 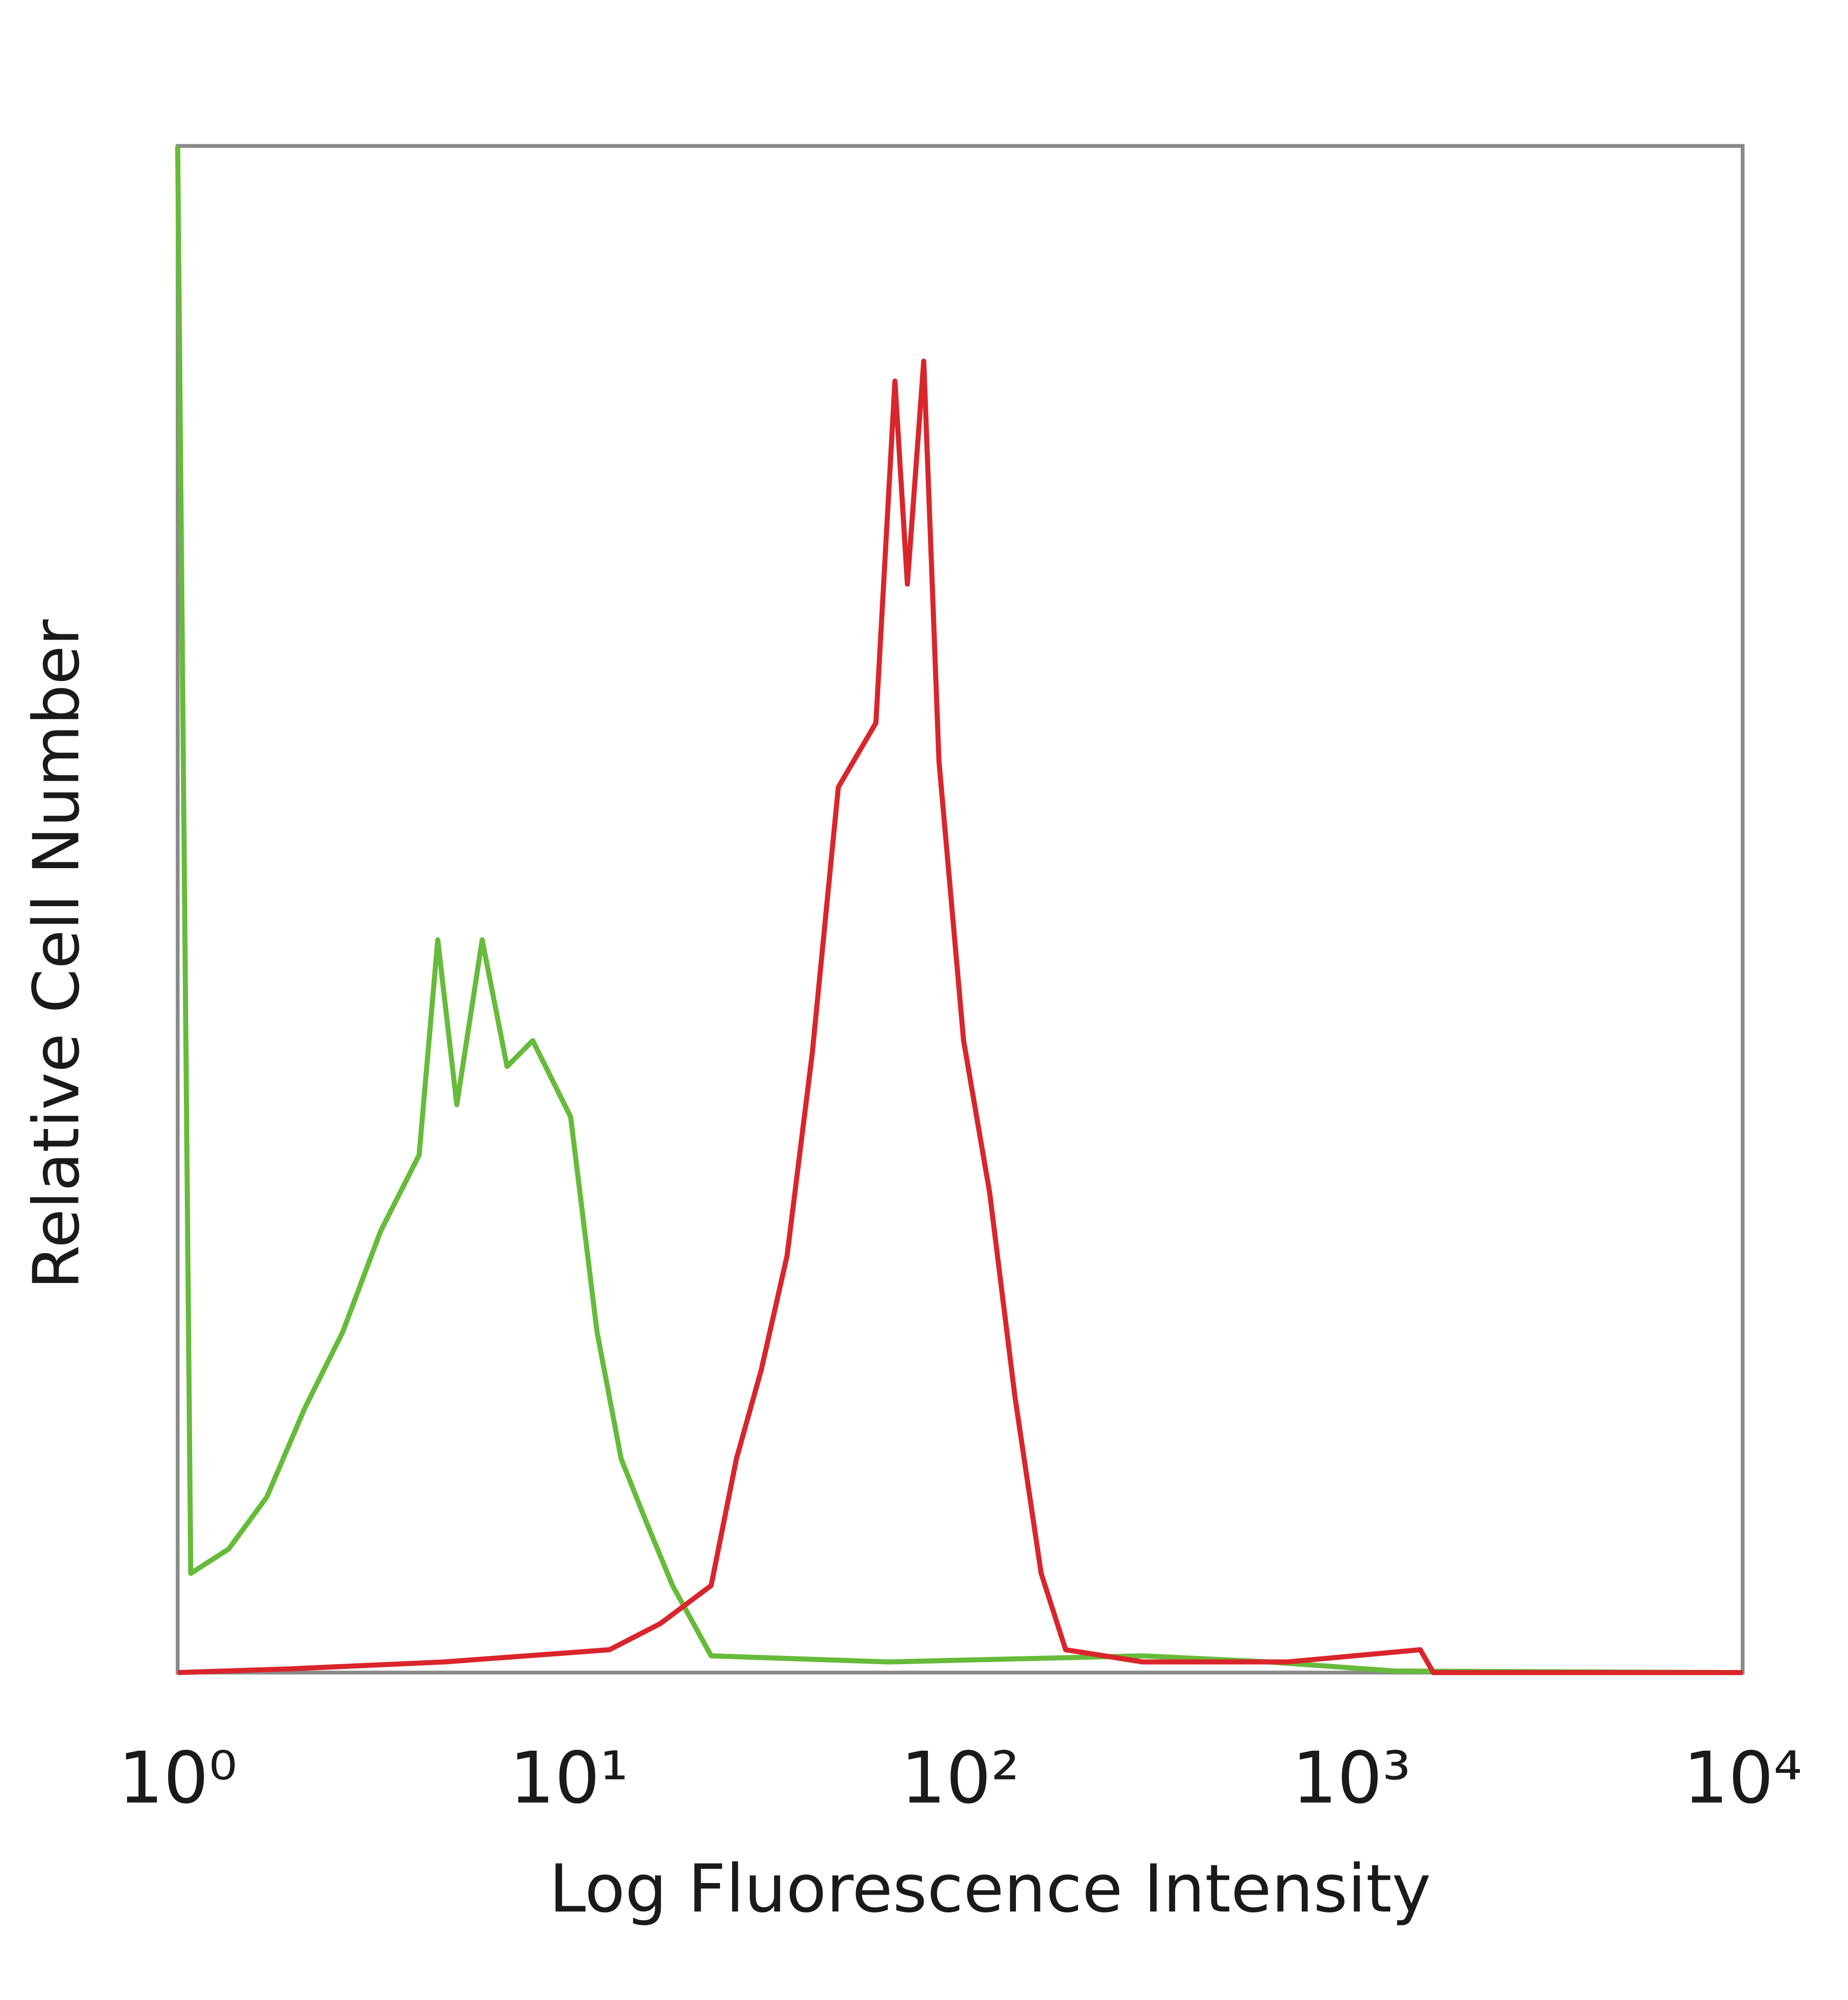 What do you see at coordinates (990, 1889) in the screenshot?
I see `x-axis-label: Log Fluorescence Intensity` at bounding box center [990, 1889].